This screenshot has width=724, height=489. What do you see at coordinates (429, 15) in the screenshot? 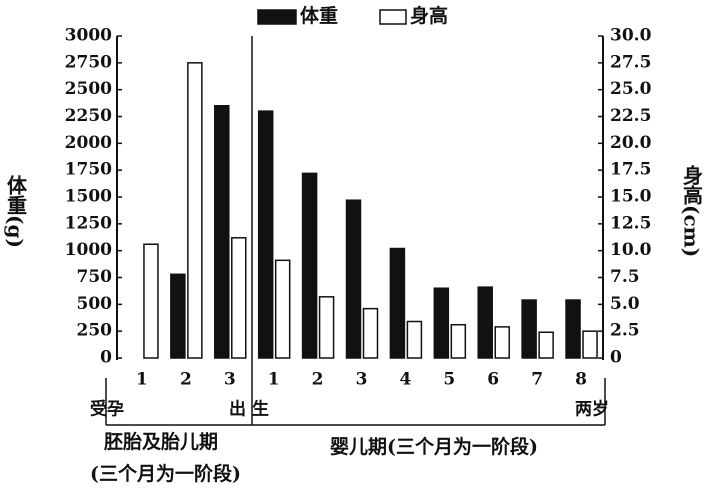
I see `legend-label: 身高` at bounding box center [429, 15].